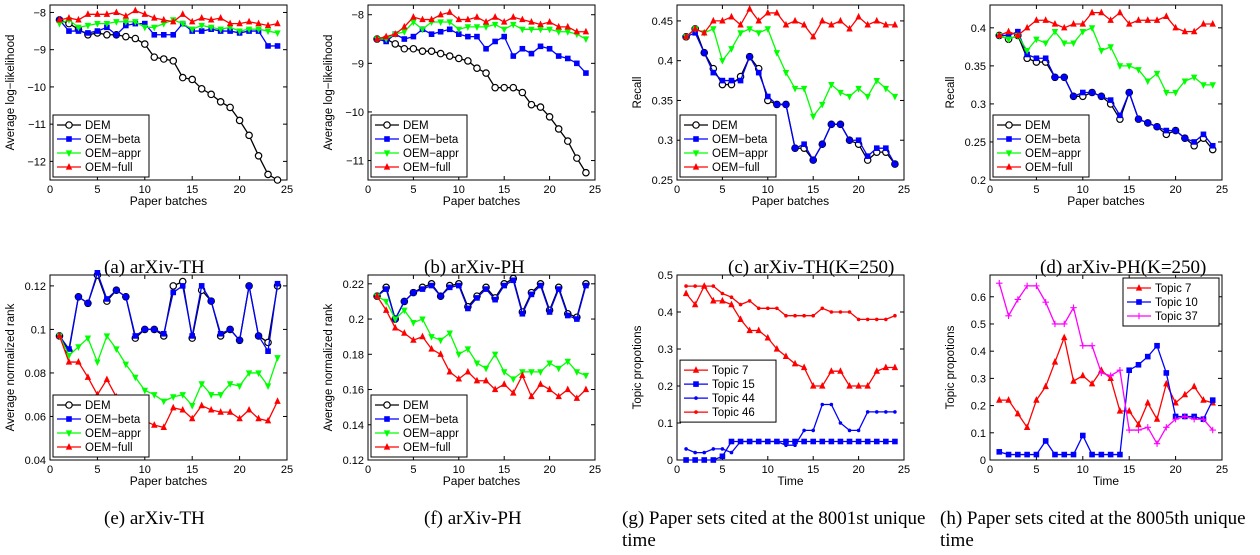 The width and height of the screenshot is (1260, 555). Describe the element at coordinates (427, 448) in the screenshot. I see `legend-label: OEM−full` at that location.